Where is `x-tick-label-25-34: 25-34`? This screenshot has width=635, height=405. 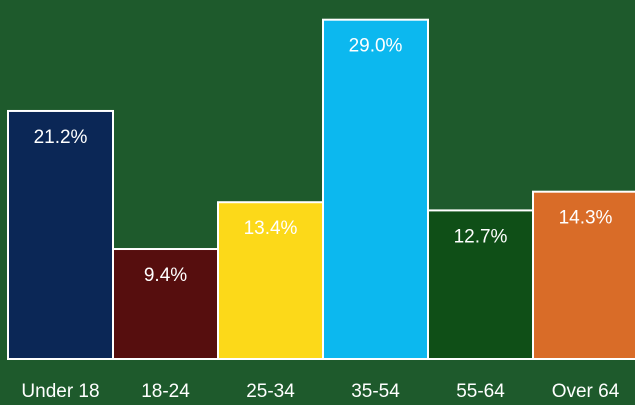
x-tick-label-25-34: 25-34 is located at coordinates (270, 391).